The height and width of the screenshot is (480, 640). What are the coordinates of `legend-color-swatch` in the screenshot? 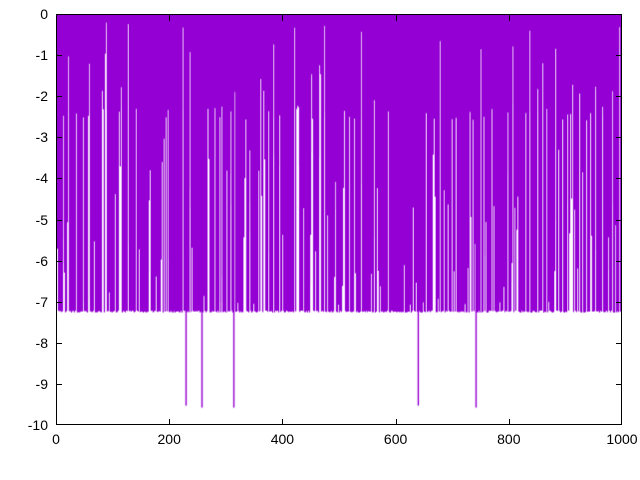 It's located at (475, 47).